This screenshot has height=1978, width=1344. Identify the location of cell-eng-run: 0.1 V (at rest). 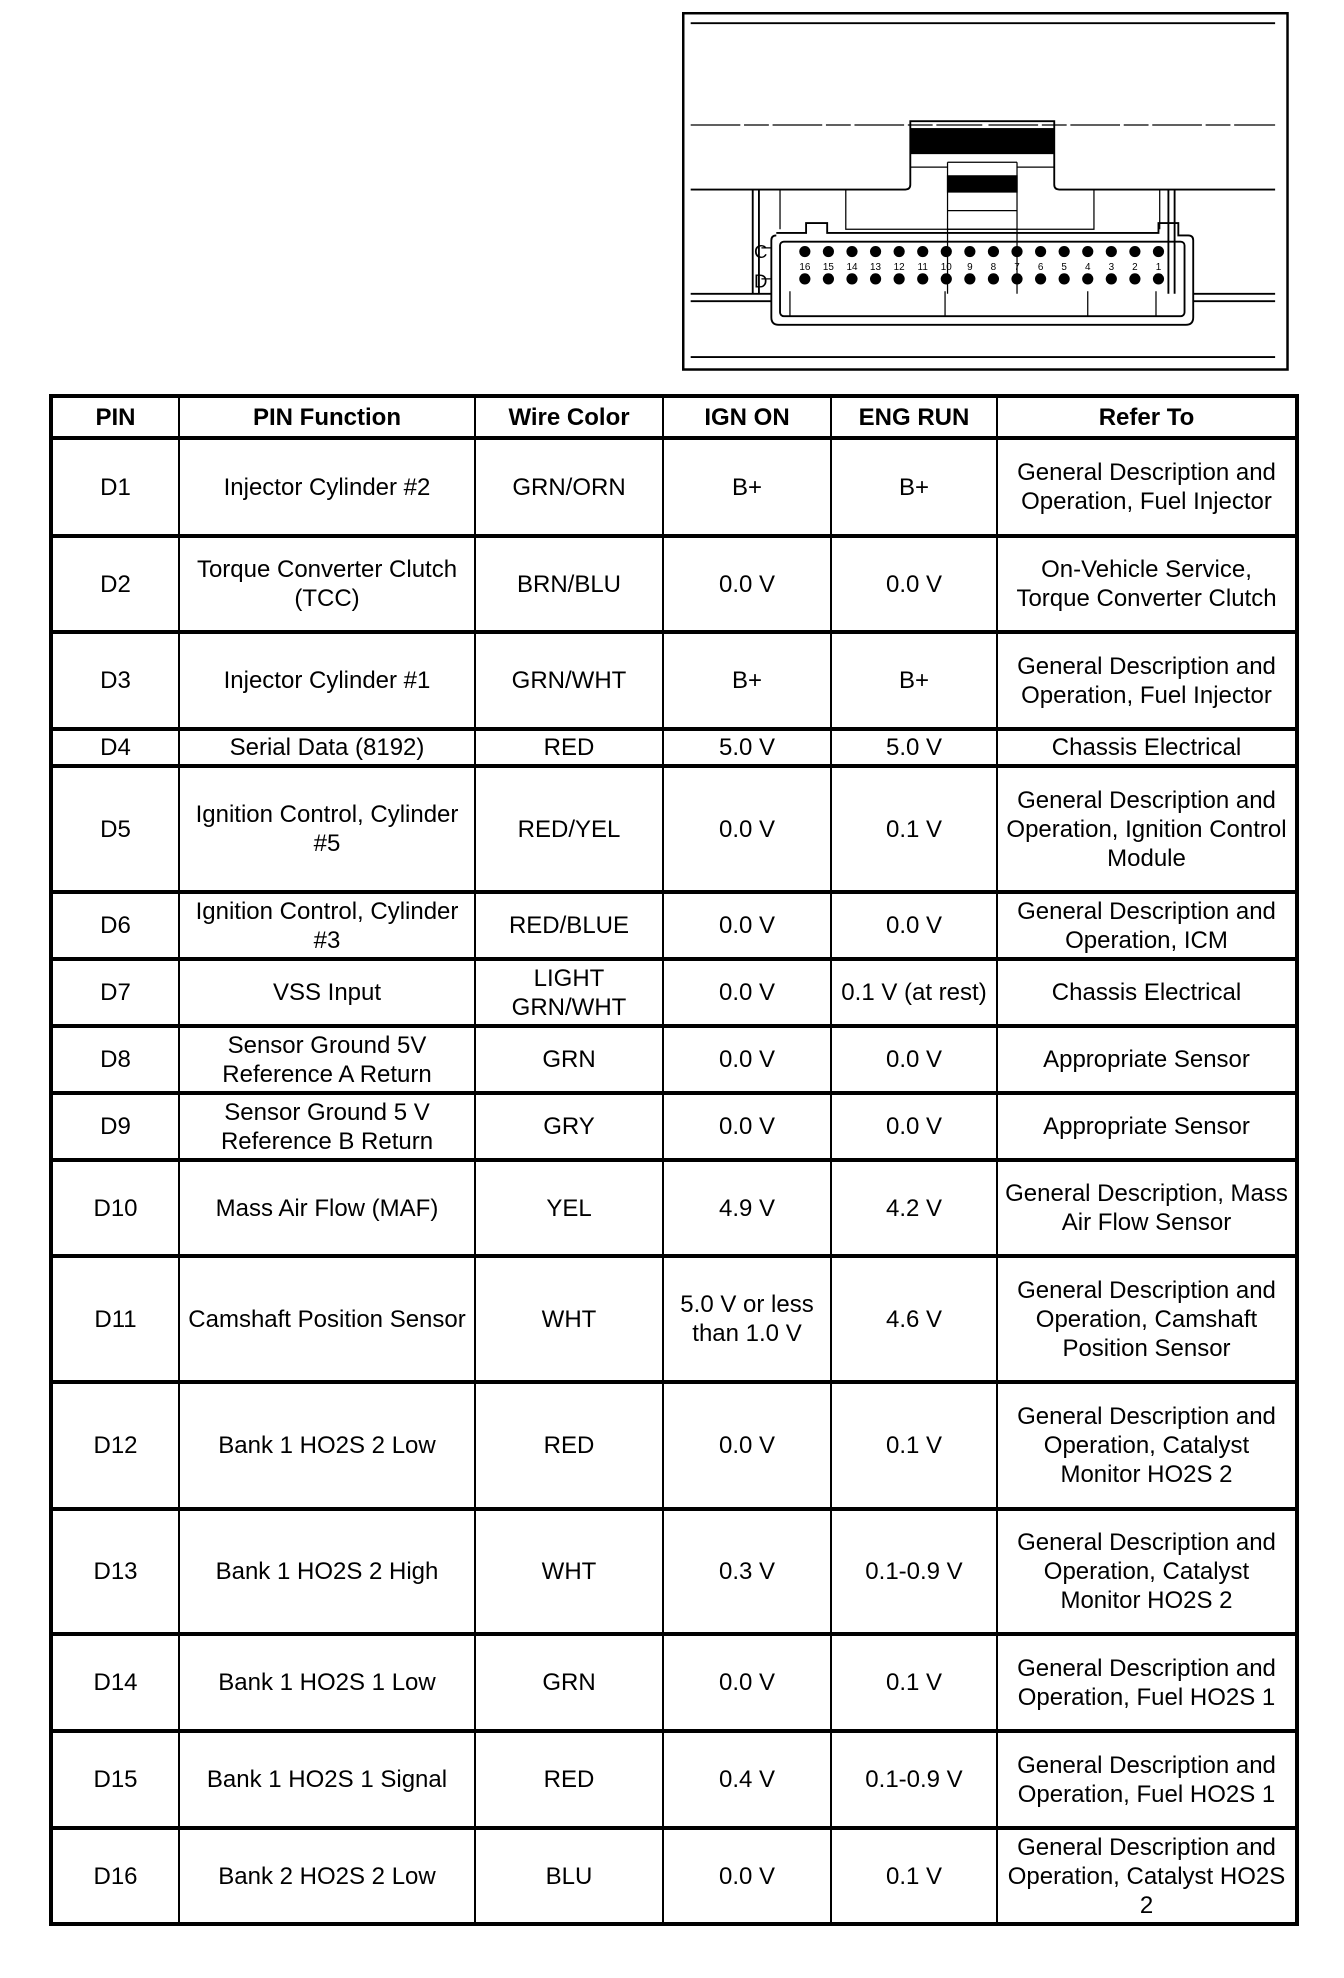
(914, 993).